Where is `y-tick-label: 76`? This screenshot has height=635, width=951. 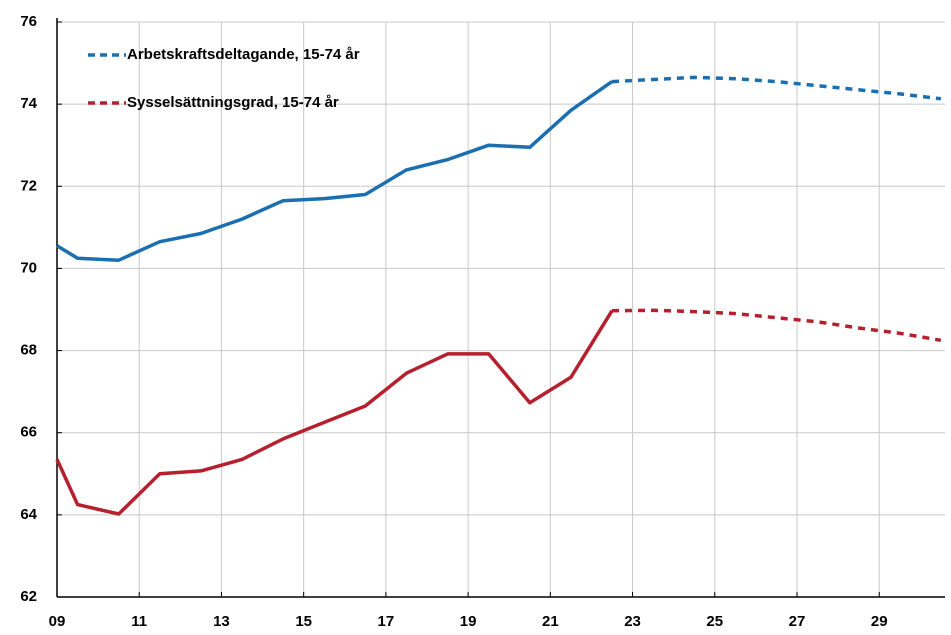 y-tick-label: 76 is located at coordinates (28, 21).